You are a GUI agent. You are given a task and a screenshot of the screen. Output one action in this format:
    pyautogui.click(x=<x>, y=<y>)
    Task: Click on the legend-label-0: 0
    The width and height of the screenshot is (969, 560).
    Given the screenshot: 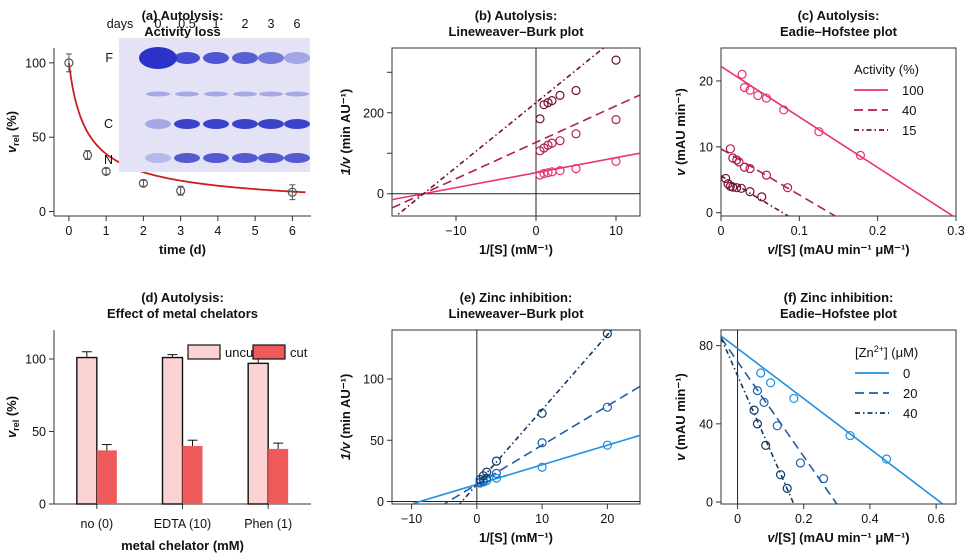 What is the action you would take?
    pyautogui.click(x=906, y=373)
    